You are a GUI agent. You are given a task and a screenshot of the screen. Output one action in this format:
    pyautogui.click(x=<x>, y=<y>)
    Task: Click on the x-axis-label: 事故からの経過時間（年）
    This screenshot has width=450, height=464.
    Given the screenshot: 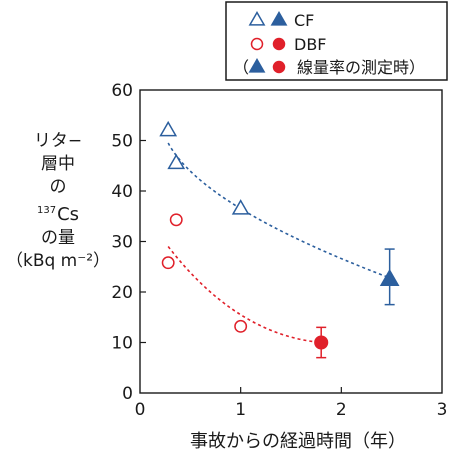 What is the action you would take?
    pyautogui.click(x=298, y=441)
    